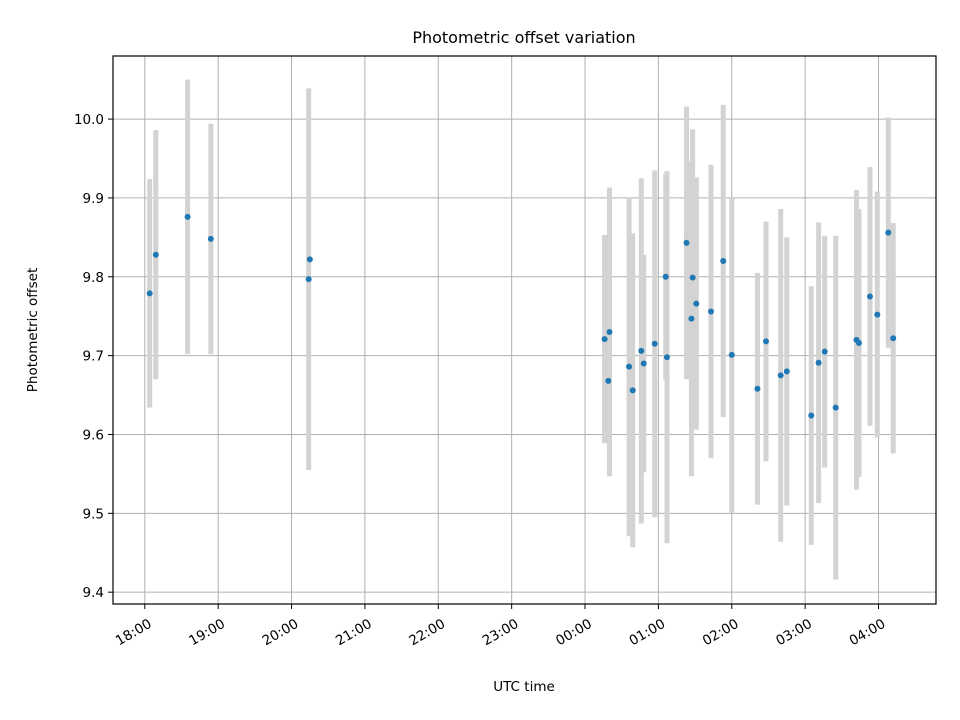  I want to click on y-tick-label: 9.9, so click(93, 199).